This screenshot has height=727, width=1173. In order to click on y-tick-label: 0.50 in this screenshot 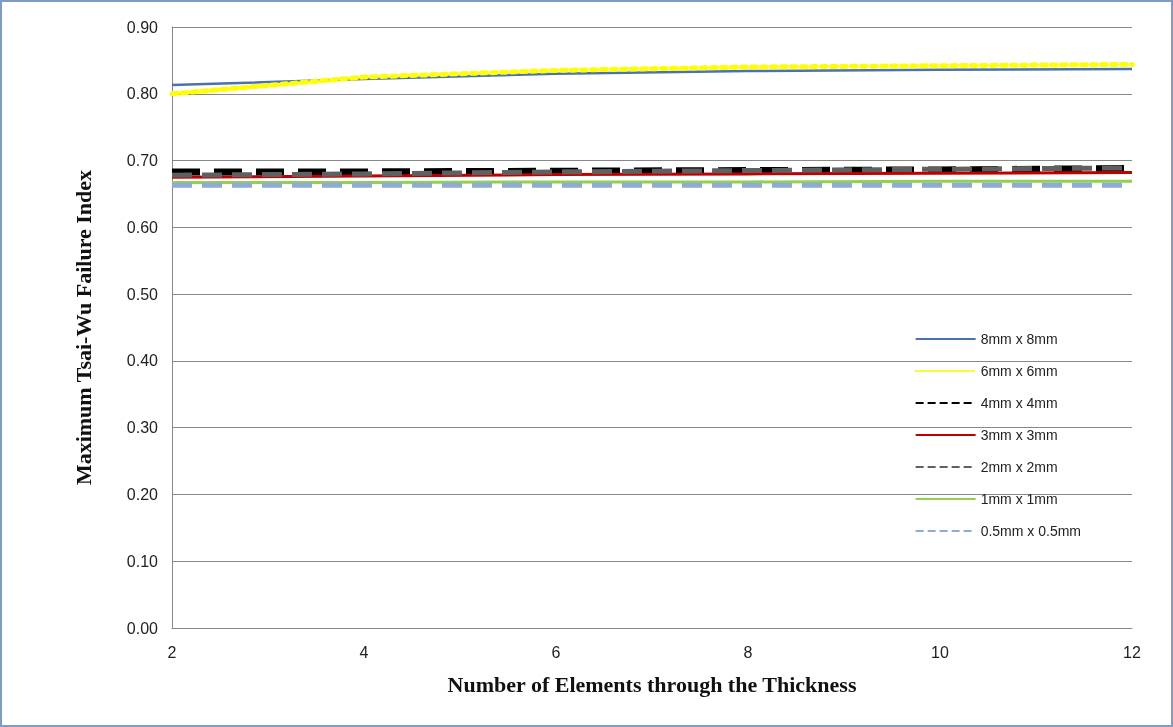, I will do `click(142, 294)`.